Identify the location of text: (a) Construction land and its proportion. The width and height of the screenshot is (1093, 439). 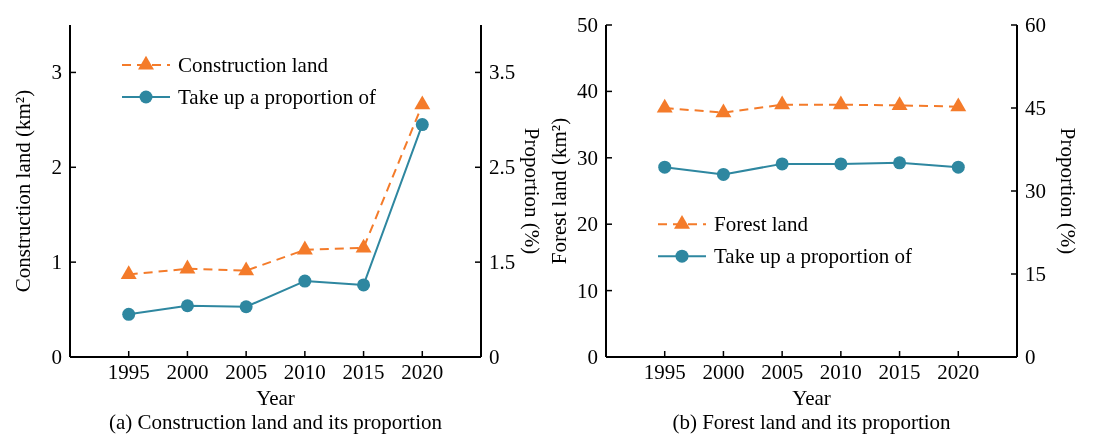
(275, 422).